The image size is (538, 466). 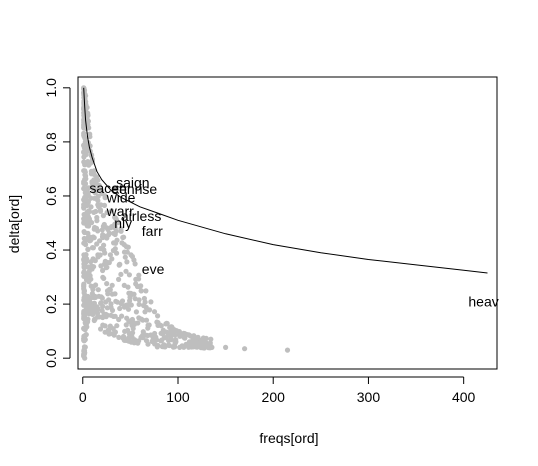 I want to click on word-label: sacen, so click(x=107, y=188).